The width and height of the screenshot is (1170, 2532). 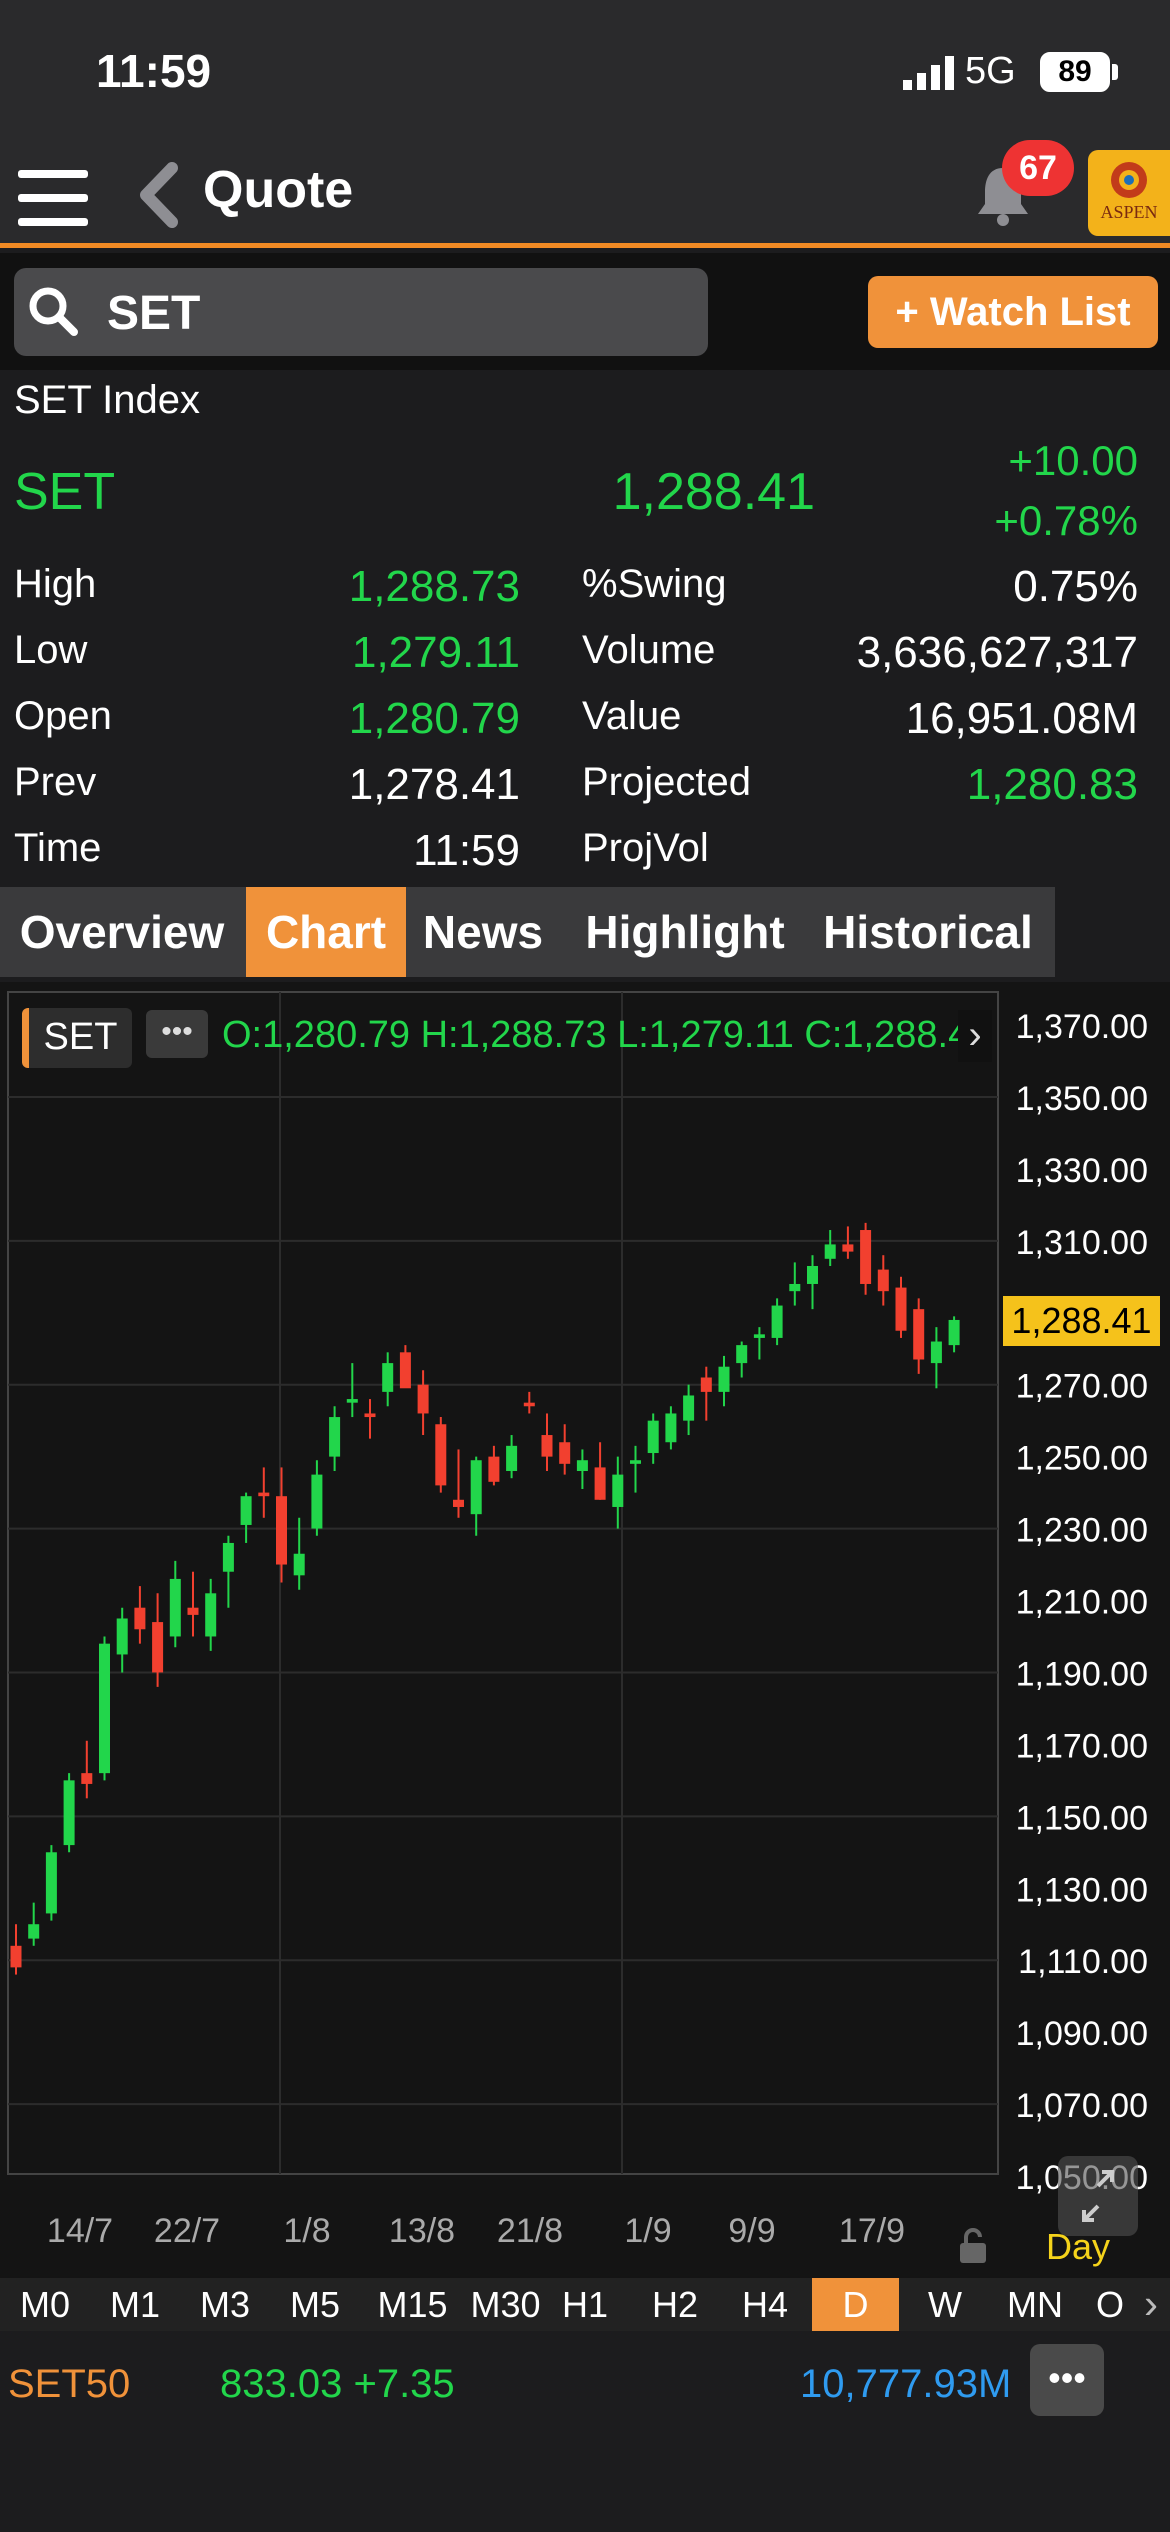 What do you see at coordinates (973, 2246) in the screenshot?
I see `lock-icon` at bounding box center [973, 2246].